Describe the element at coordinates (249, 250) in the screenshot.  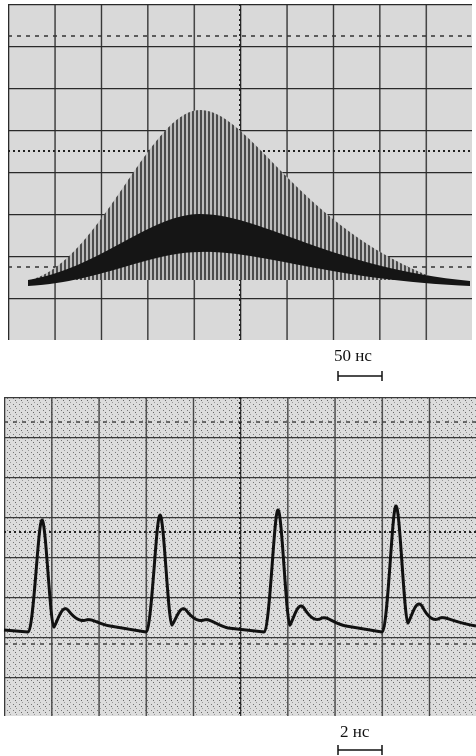
I see `signal-band` at that location.